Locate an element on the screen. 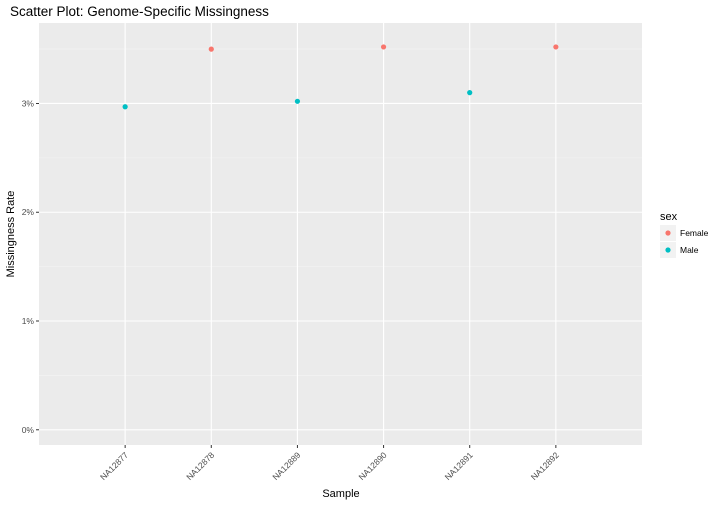 The width and height of the screenshot is (720, 509). x-axis-label: Sample is located at coordinates (340, 494).